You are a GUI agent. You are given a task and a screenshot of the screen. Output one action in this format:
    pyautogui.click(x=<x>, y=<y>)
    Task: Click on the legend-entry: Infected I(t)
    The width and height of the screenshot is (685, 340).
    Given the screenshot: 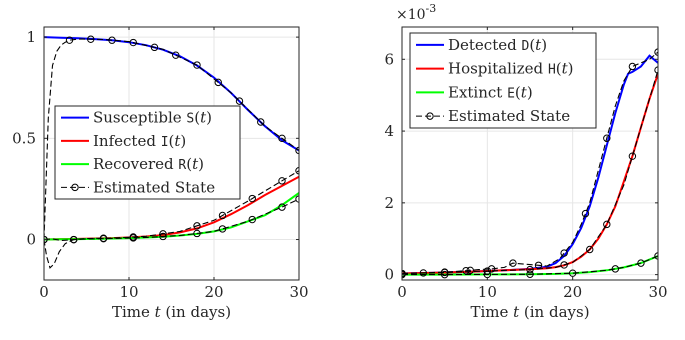 What is the action you would take?
    pyautogui.click(x=139, y=141)
    